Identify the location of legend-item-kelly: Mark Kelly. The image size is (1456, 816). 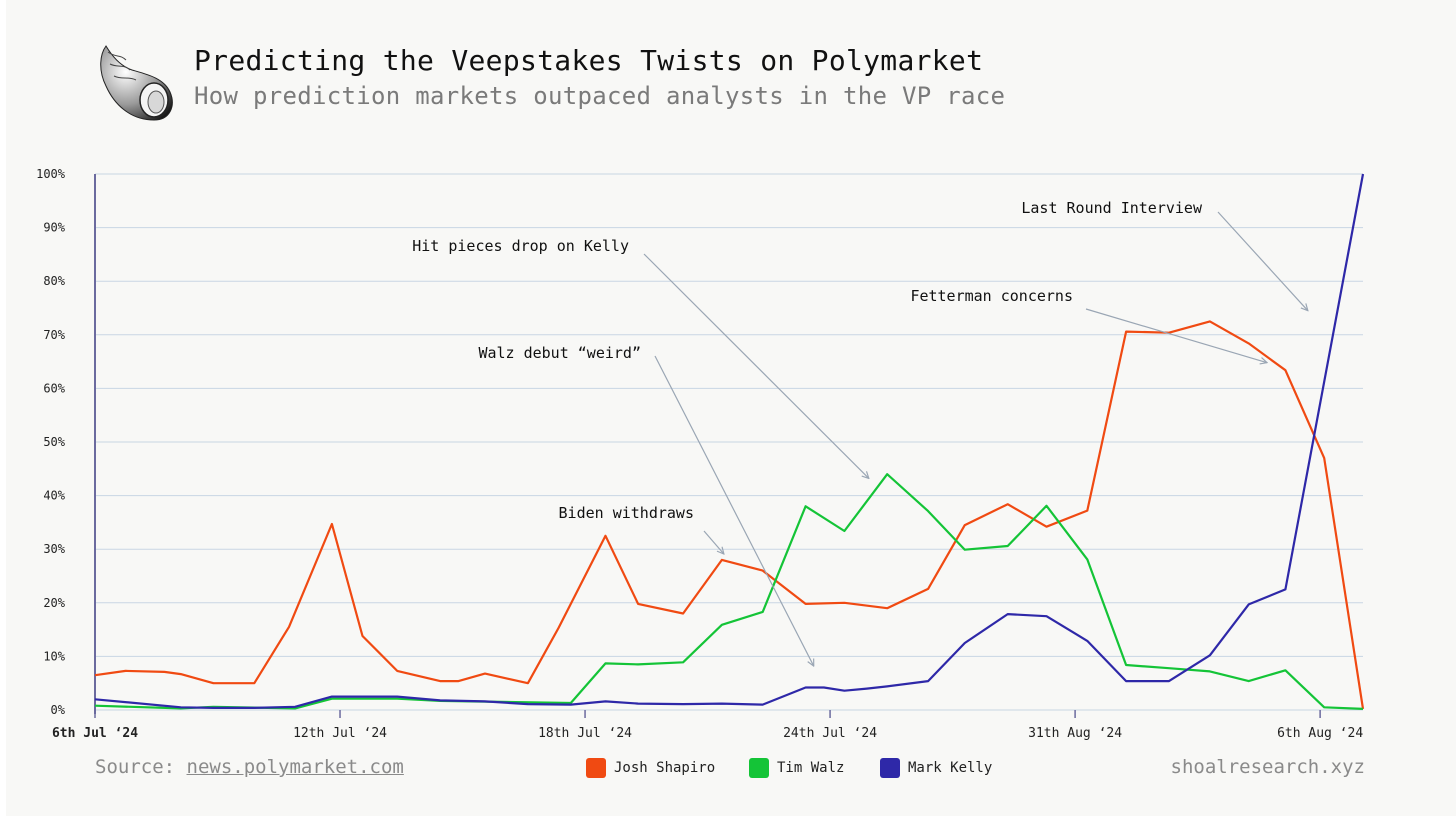
(936, 768).